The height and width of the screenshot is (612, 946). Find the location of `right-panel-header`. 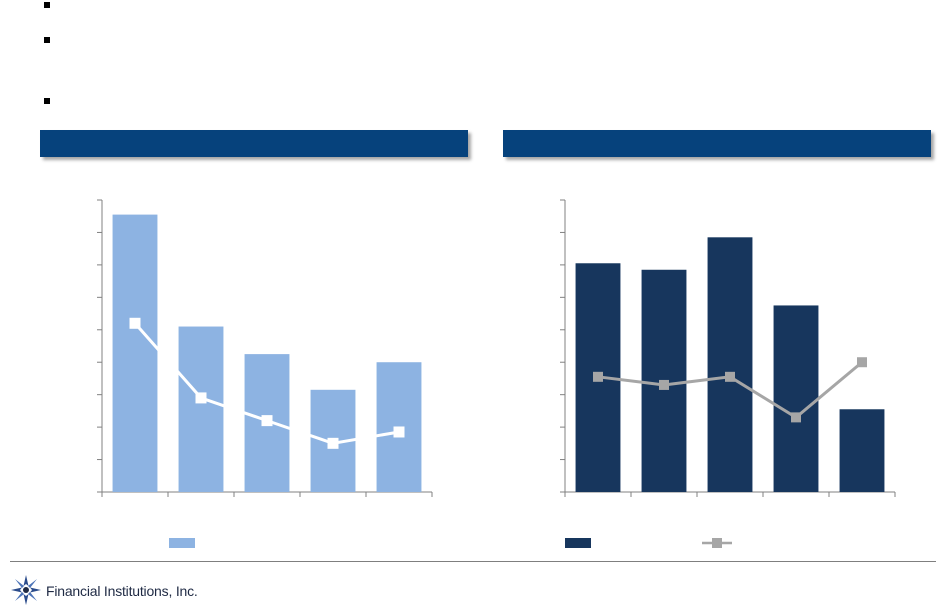

right-panel-header is located at coordinates (717, 143).